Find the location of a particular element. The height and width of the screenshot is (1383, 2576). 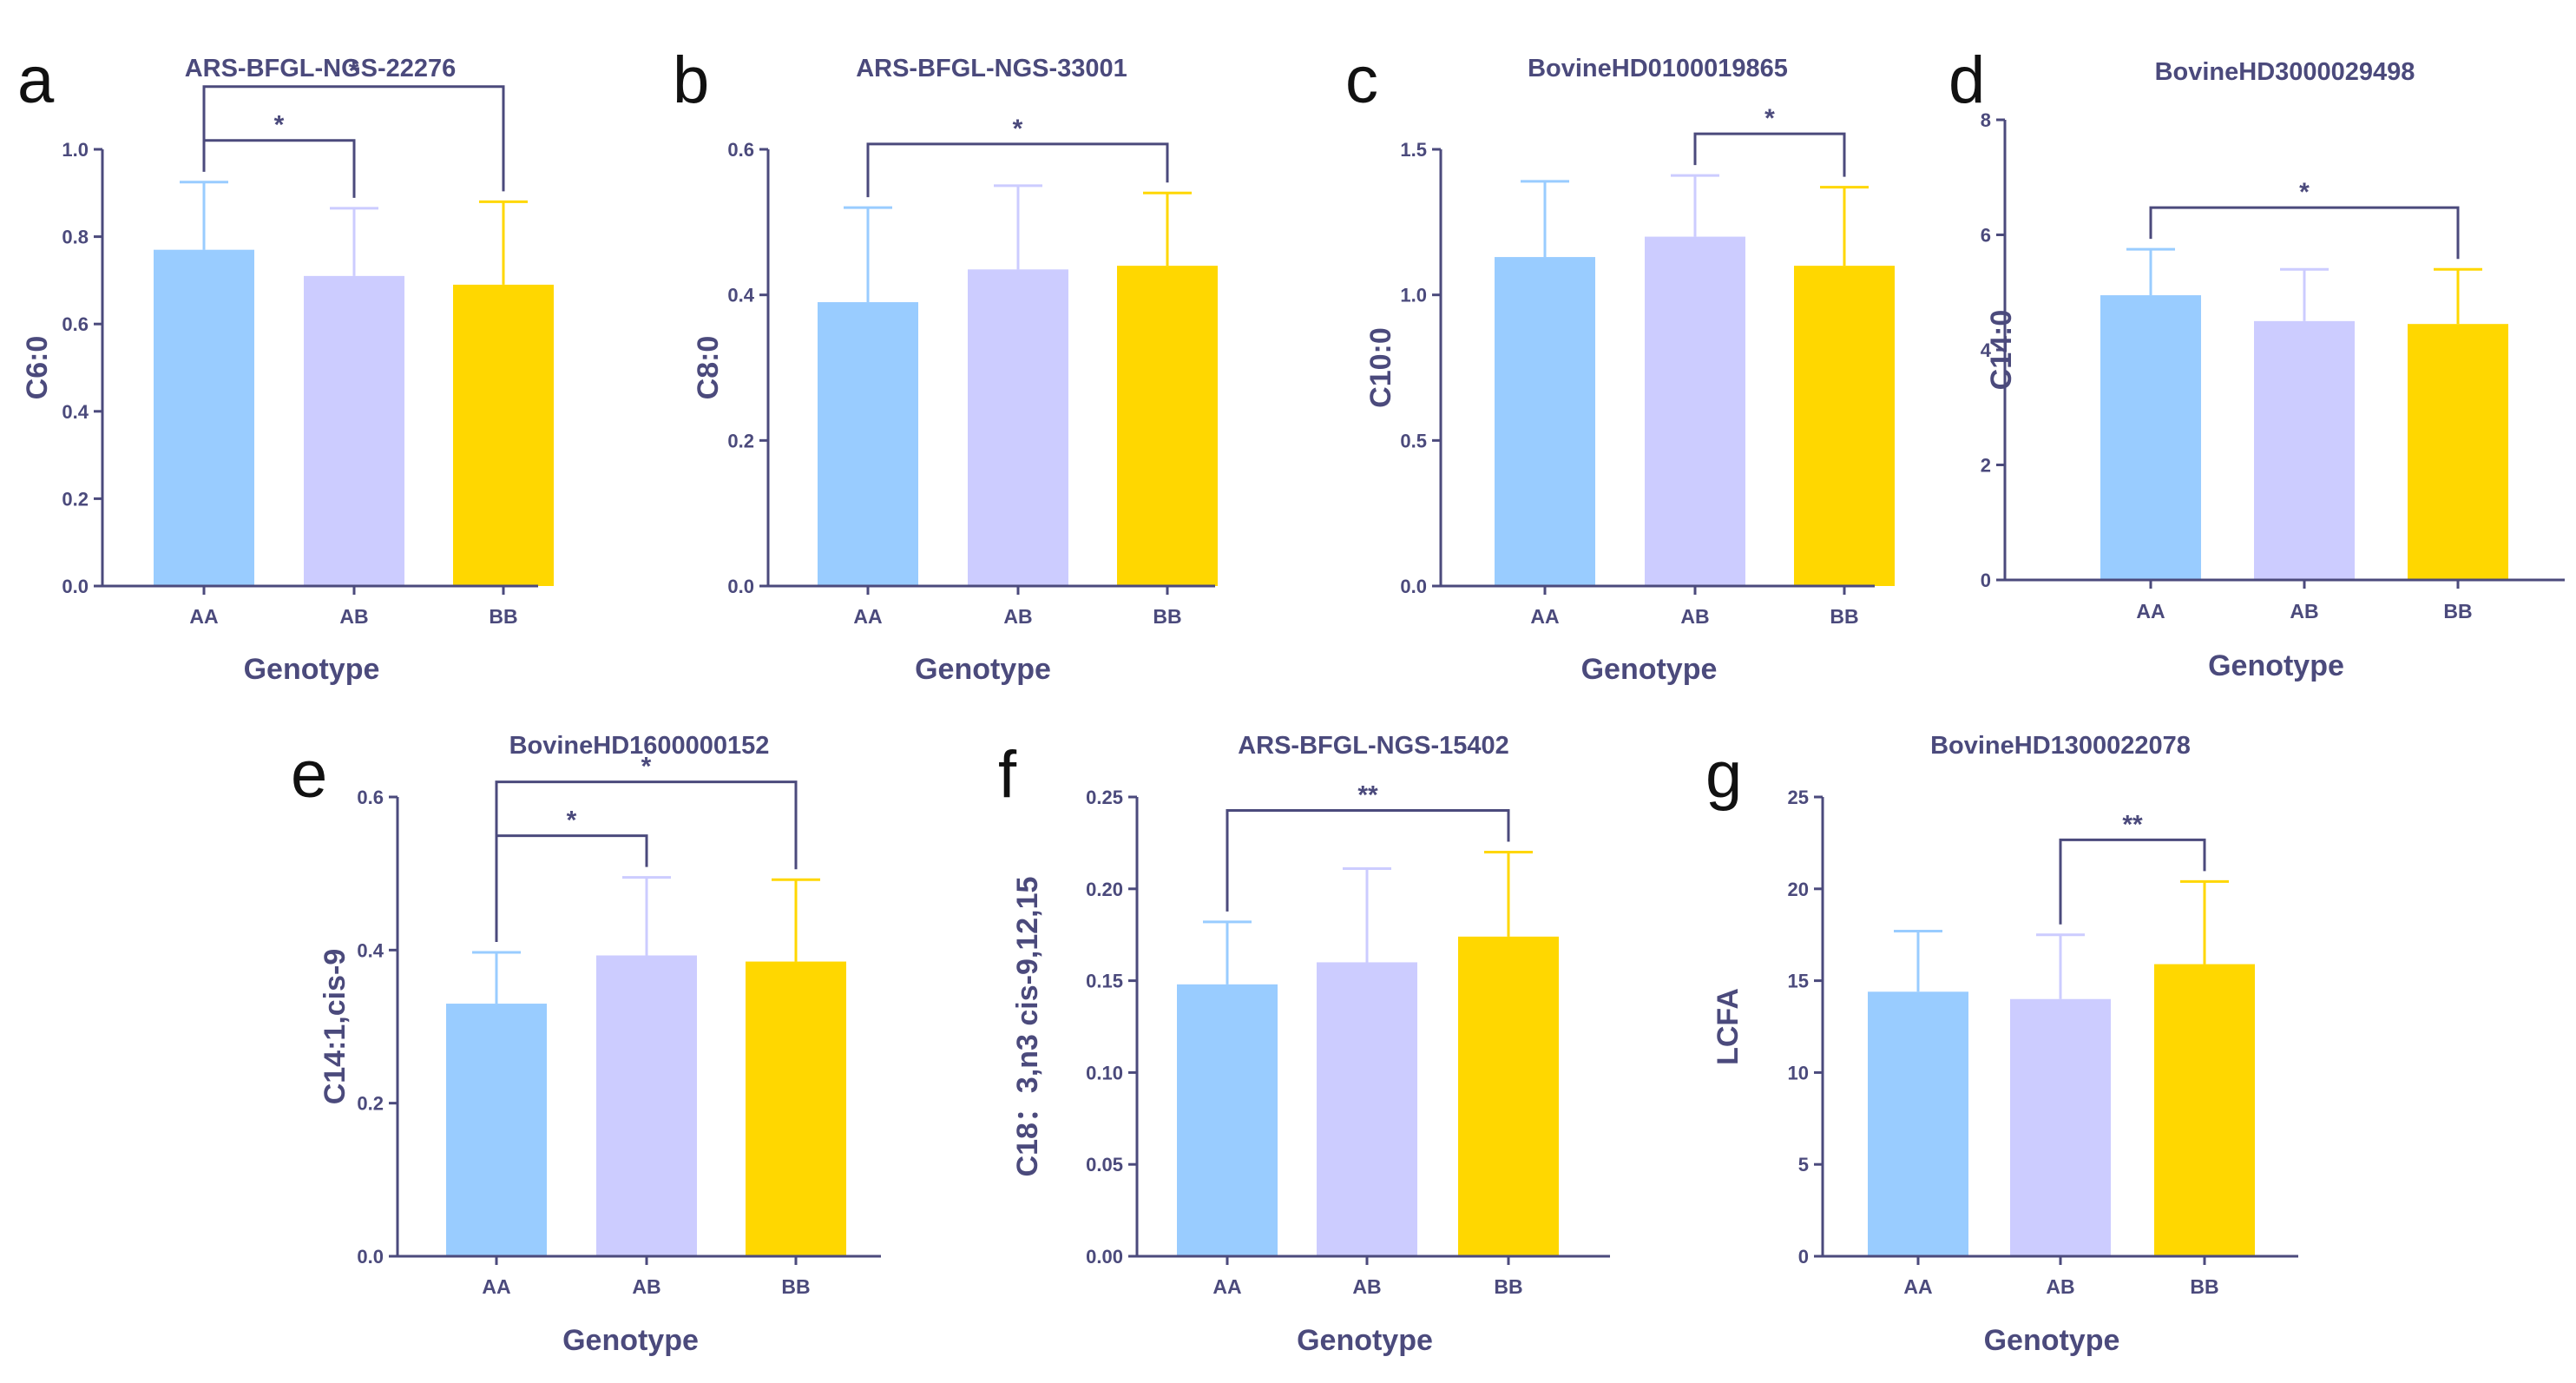

y-tick-label: 10 is located at coordinates (1798, 1072).